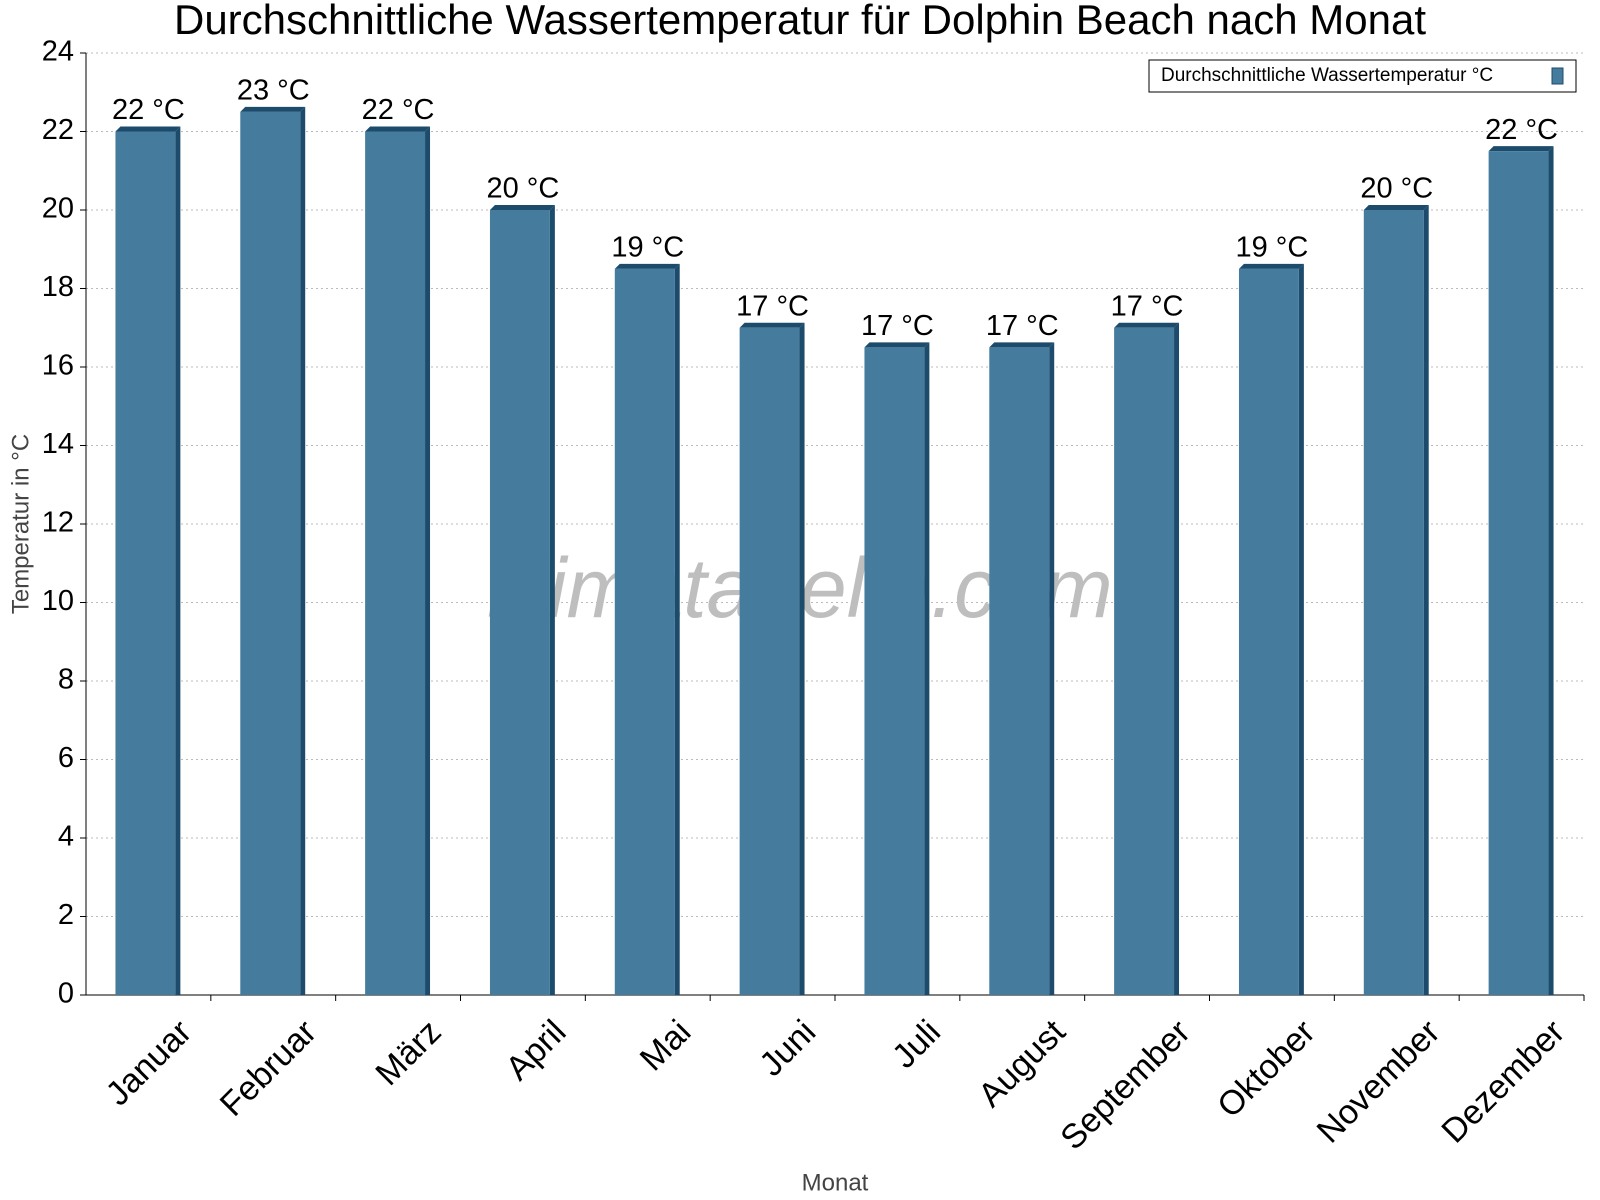 This screenshot has height=1200, width=1600. What do you see at coordinates (66, 680) in the screenshot?
I see `y-tick-label: 8` at bounding box center [66, 680].